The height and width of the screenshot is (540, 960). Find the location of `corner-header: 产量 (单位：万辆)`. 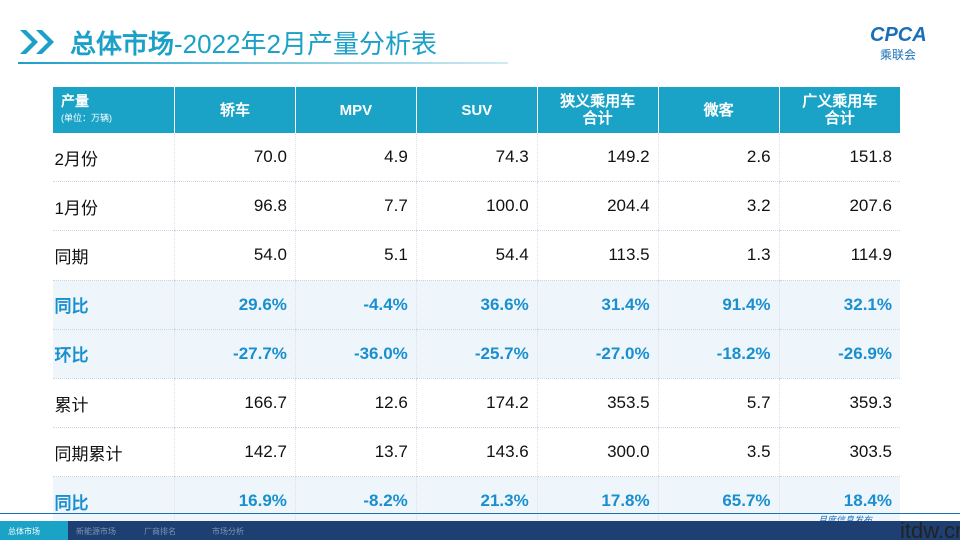

corner-header: 产量 (单位：万辆) is located at coordinates (113, 110).